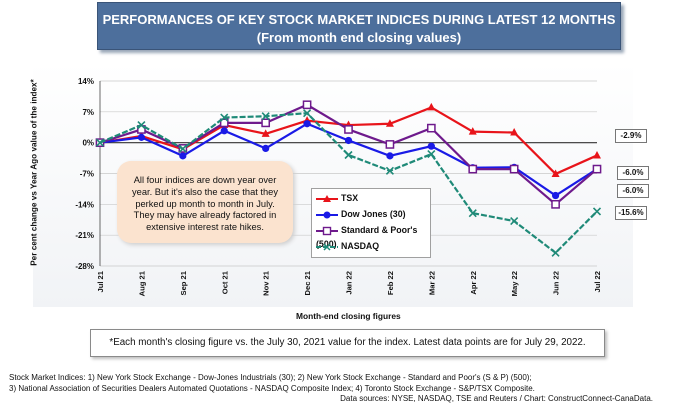 This screenshot has width=694, height=419. What do you see at coordinates (473, 283) in the screenshot?
I see `x-tick-label: Apr 22` at bounding box center [473, 283].